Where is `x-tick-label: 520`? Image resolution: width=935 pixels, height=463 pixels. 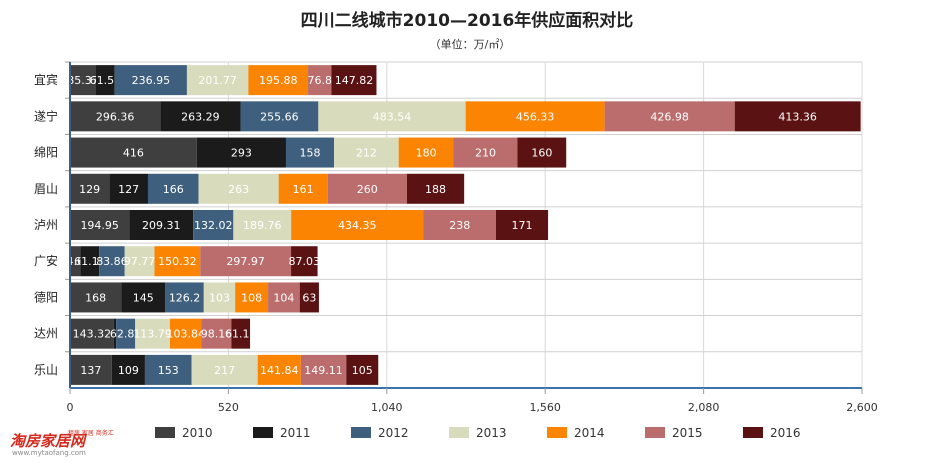
x-tick-label: 520 is located at coordinates (228, 407).